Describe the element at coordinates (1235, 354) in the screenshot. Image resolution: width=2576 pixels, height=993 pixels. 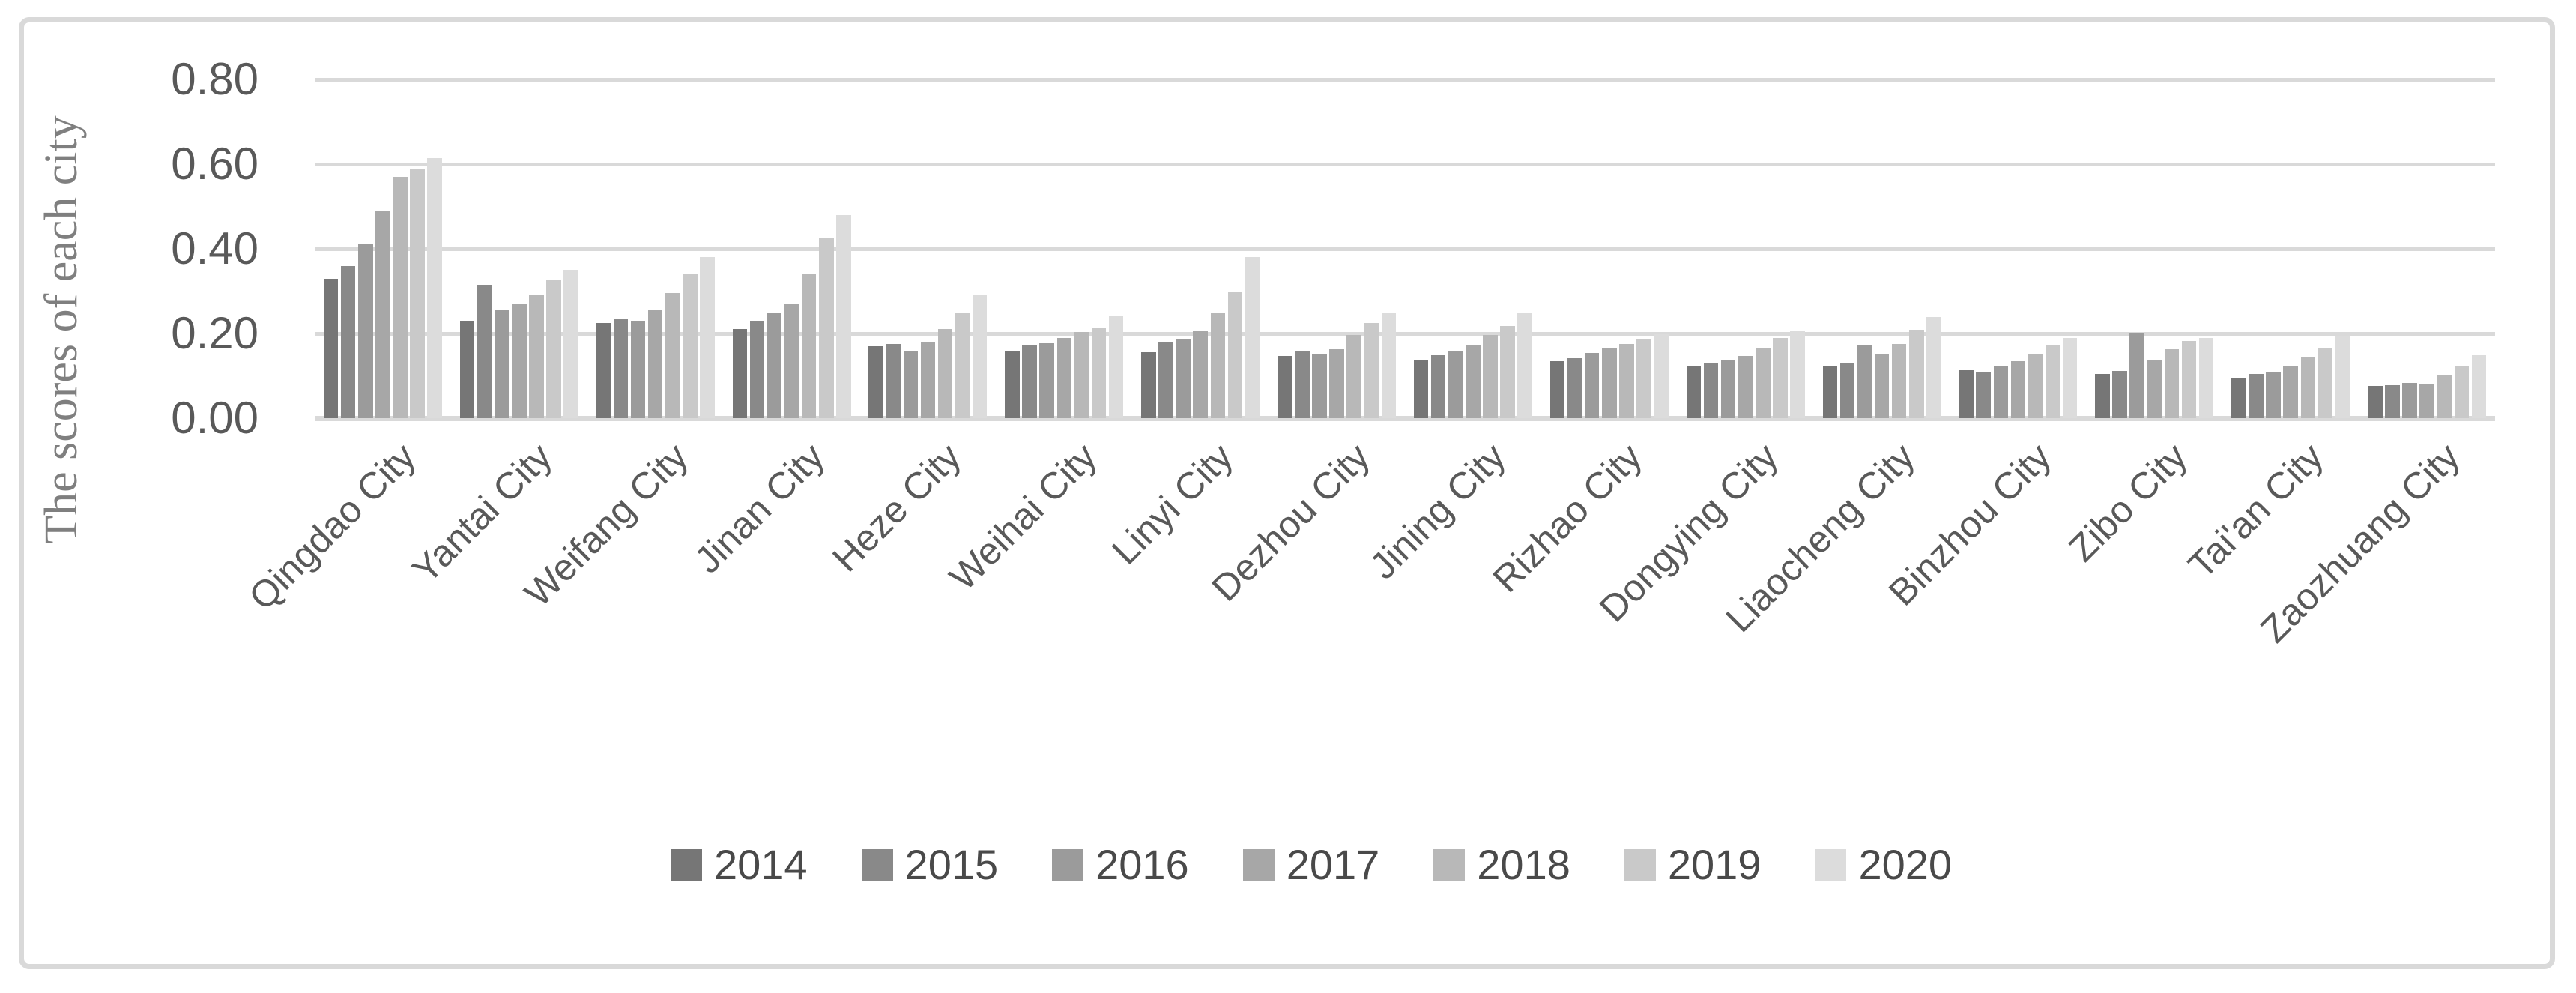
I see `bar-linyi-city-2019` at that location.